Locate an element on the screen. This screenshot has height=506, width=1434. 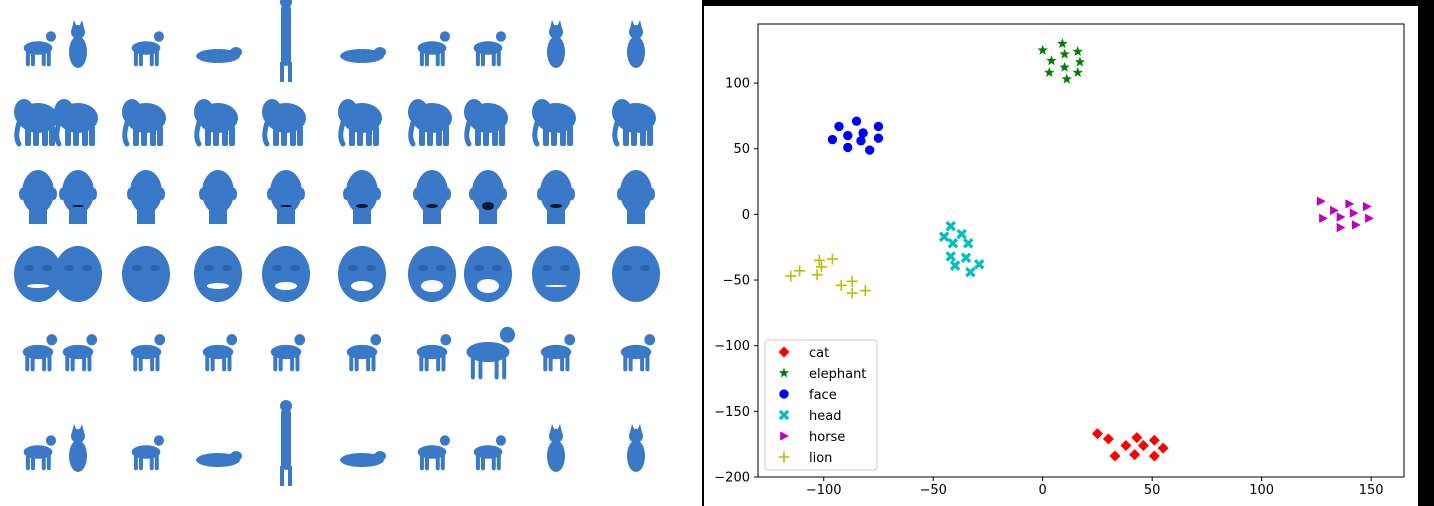
legend-label-head: head is located at coordinates (825, 416).